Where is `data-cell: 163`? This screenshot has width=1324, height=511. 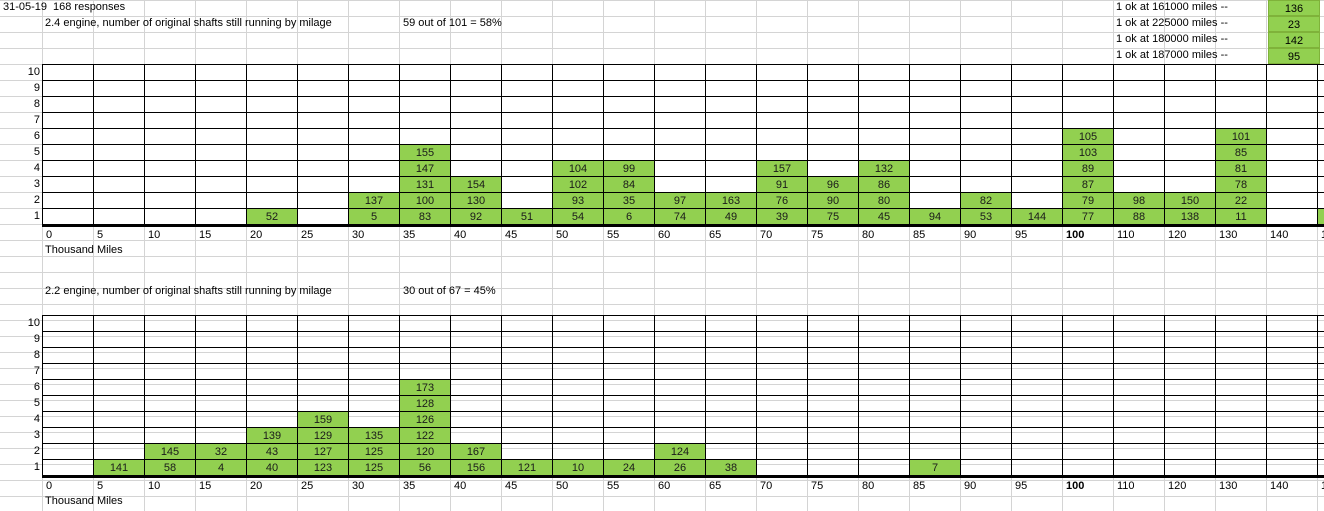
data-cell: 163 is located at coordinates (731, 200).